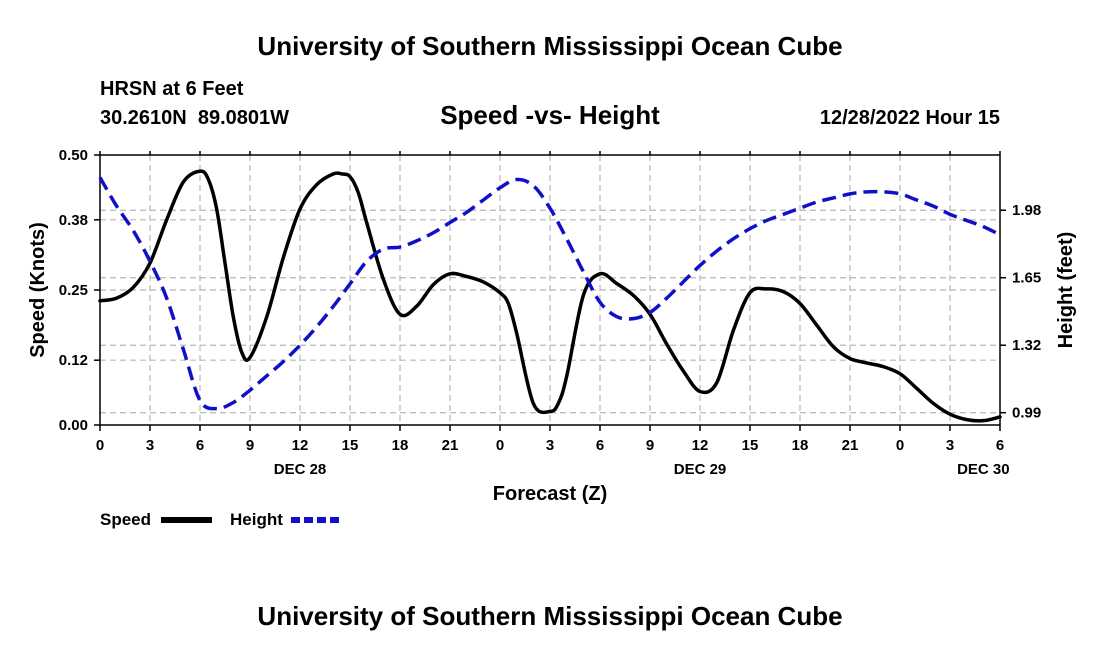  I want to click on y-axis-label: Speed (Knots), so click(38, 290).